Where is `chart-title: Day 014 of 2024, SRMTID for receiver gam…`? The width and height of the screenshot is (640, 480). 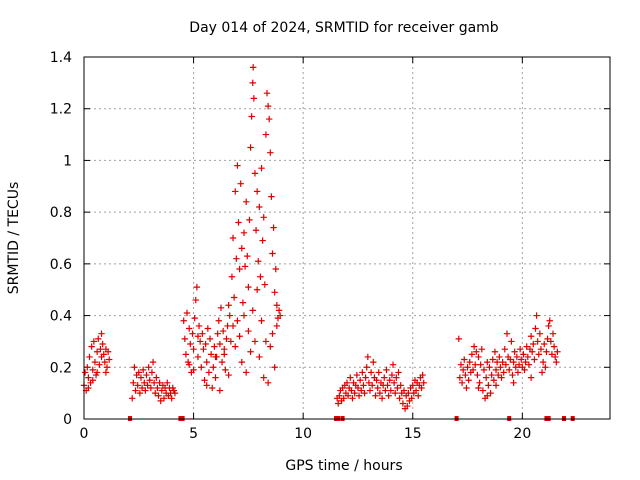
chart-title: Day 014 of 2024, SRMTID for receiver gam… is located at coordinates (344, 28).